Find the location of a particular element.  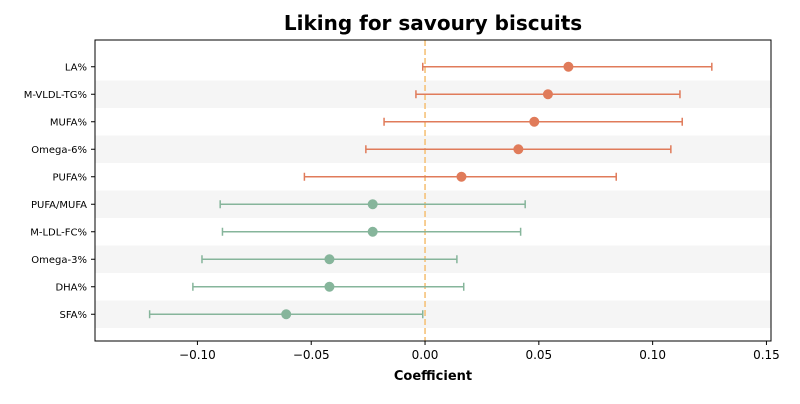

y-tick-label: Omega-6% is located at coordinates (59, 150).